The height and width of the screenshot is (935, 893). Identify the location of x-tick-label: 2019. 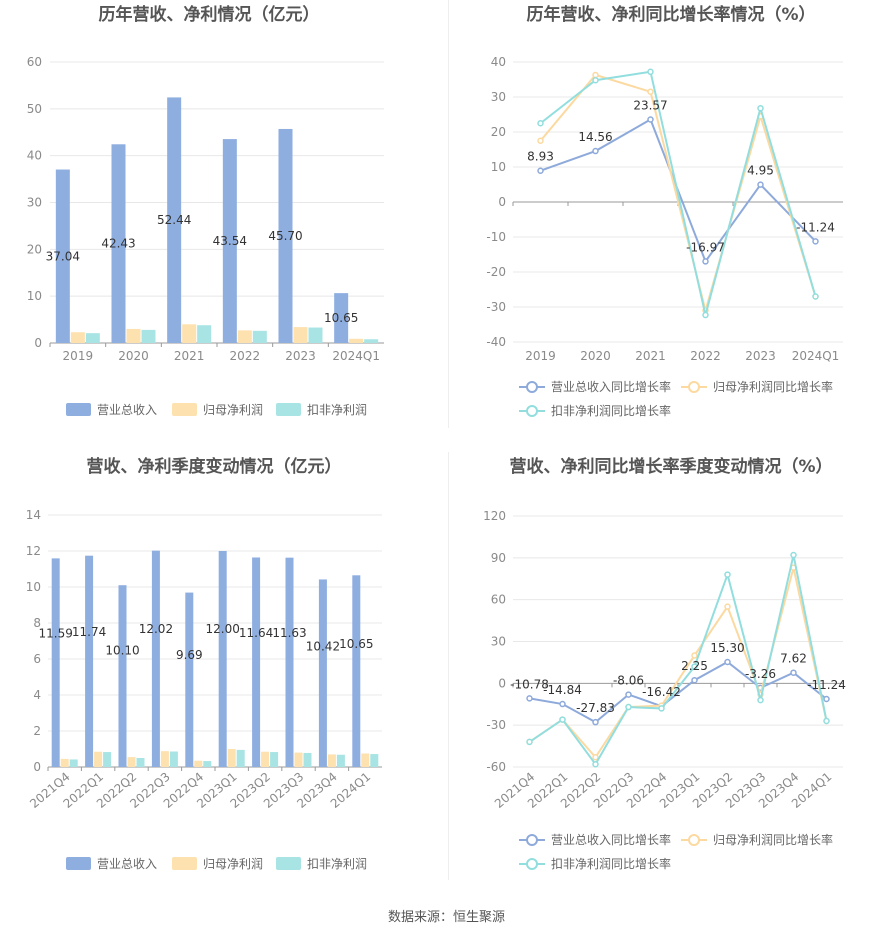
(540, 356).